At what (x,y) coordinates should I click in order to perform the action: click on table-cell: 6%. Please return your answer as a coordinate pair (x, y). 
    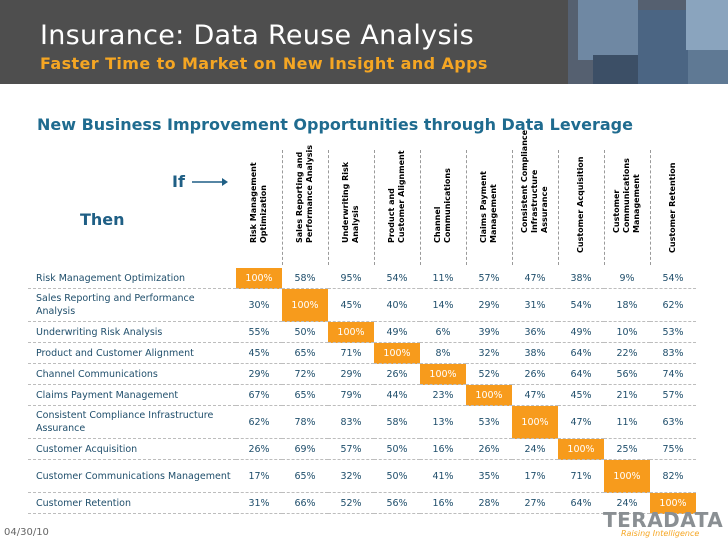
    Looking at the image, I should click on (443, 332).